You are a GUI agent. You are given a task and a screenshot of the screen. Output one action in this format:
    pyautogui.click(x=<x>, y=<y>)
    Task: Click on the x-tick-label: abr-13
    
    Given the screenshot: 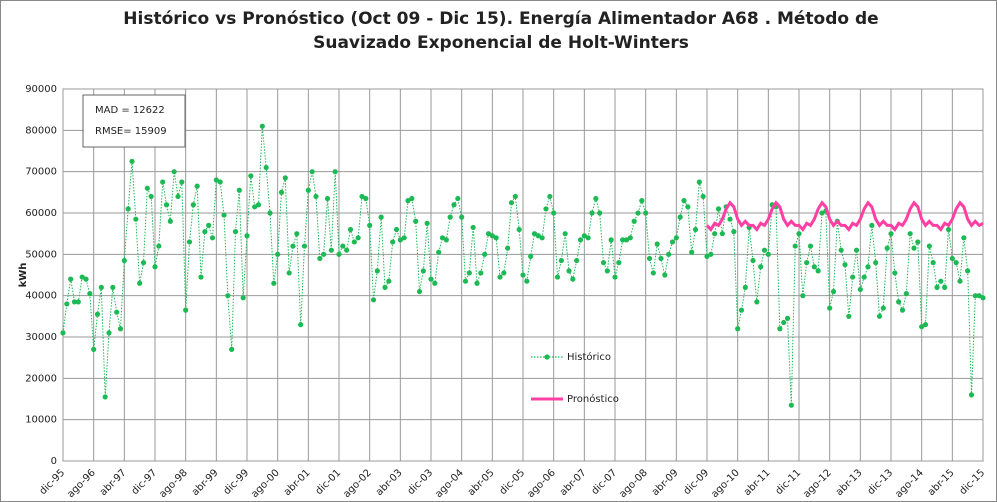 What is the action you would take?
    pyautogui.click(x=849, y=482)
    